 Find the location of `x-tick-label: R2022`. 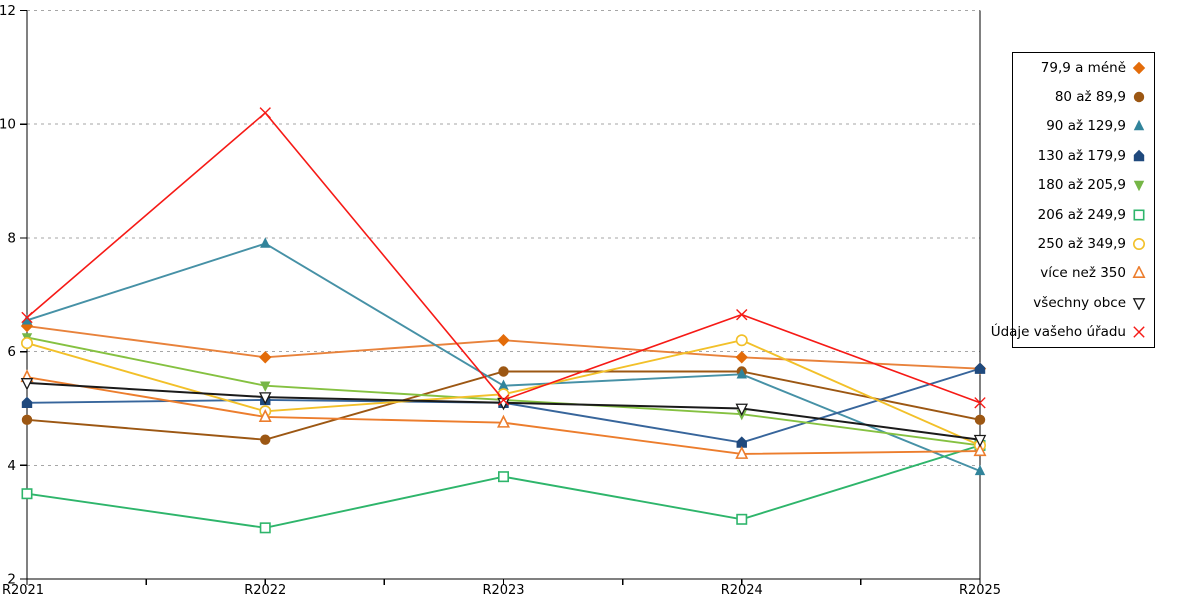

x-tick-label: R2022 is located at coordinates (265, 590).